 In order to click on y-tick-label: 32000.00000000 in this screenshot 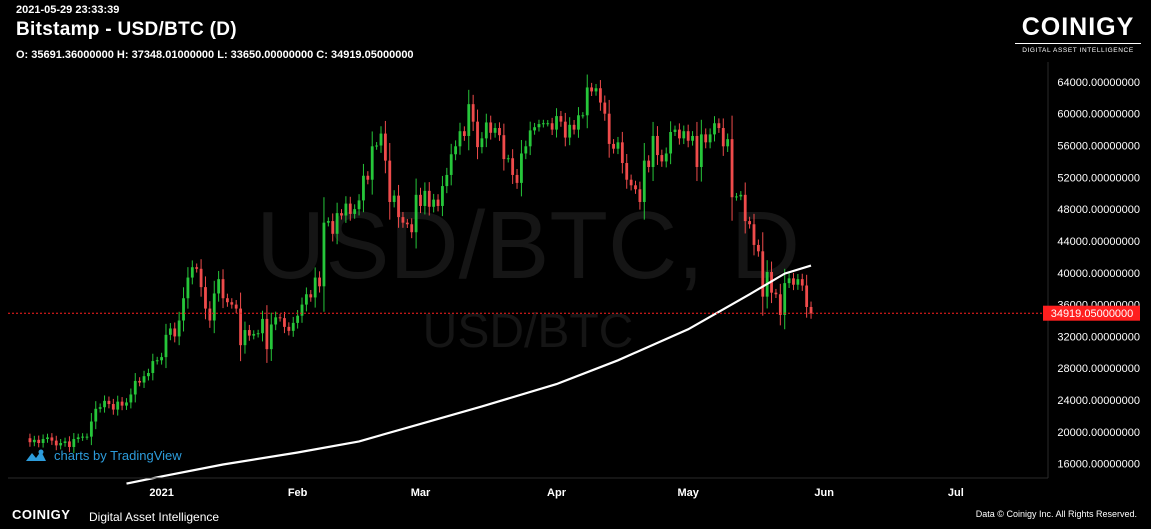, I will do `click(1098, 337)`.